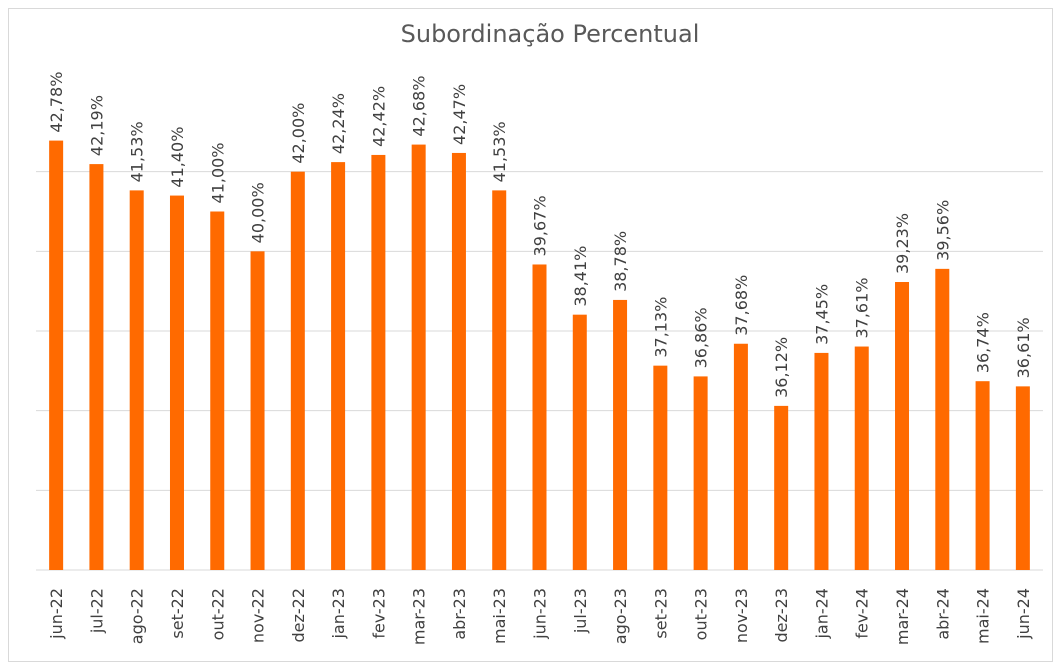 This screenshot has height=669, width=1061. Describe the element at coordinates (1023, 347) in the screenshot. I see `data-label: 36,61%` at that location.